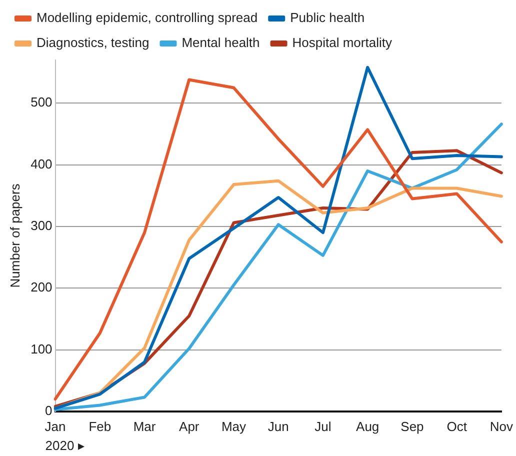  What do you see at coordinates (14, 235) in the screenshot?
I see `y-axis-title: Number of papers` at bounding box center [14, 235].